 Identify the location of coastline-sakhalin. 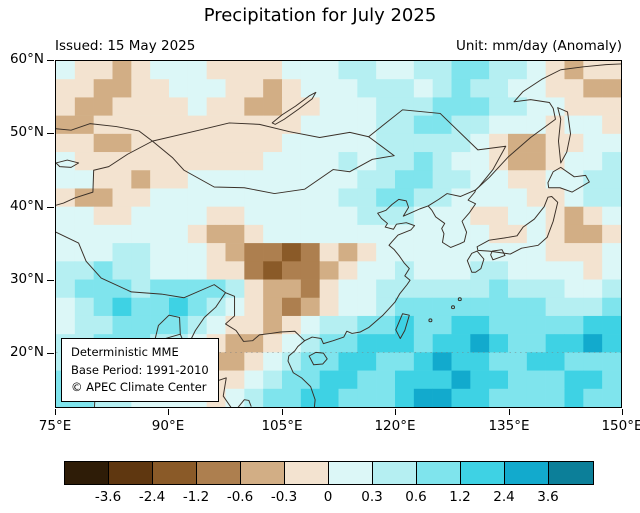
(564, 135).